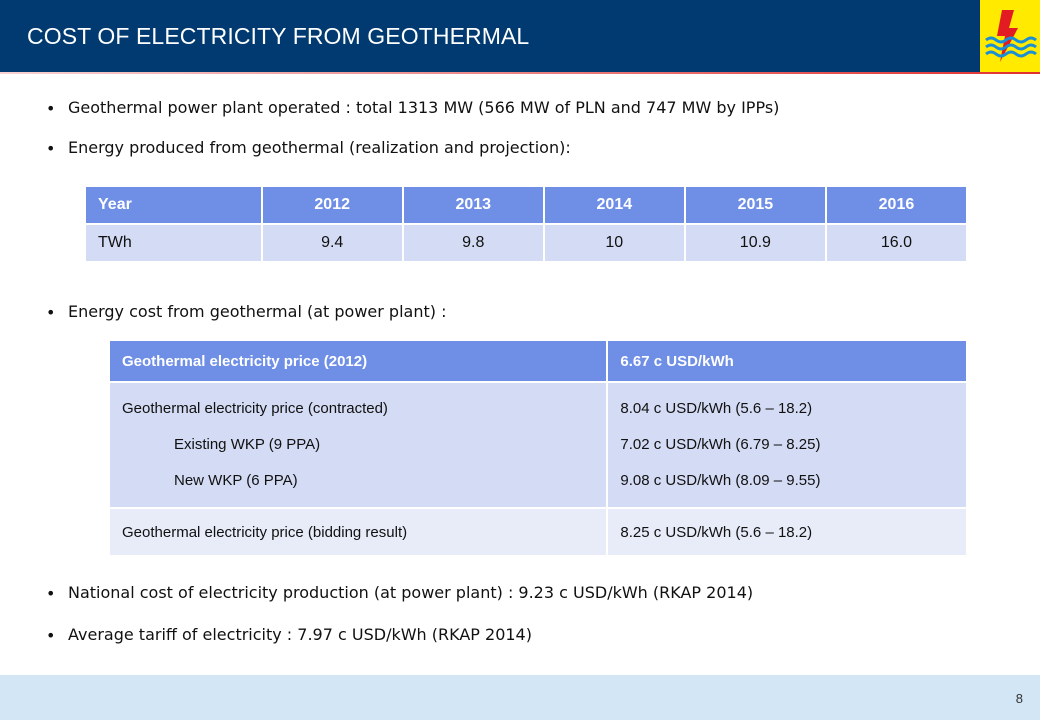  What do you see at coordinates (520, 73) in the screenshot?
I see `header-divider` at bounding box center [520, 73].